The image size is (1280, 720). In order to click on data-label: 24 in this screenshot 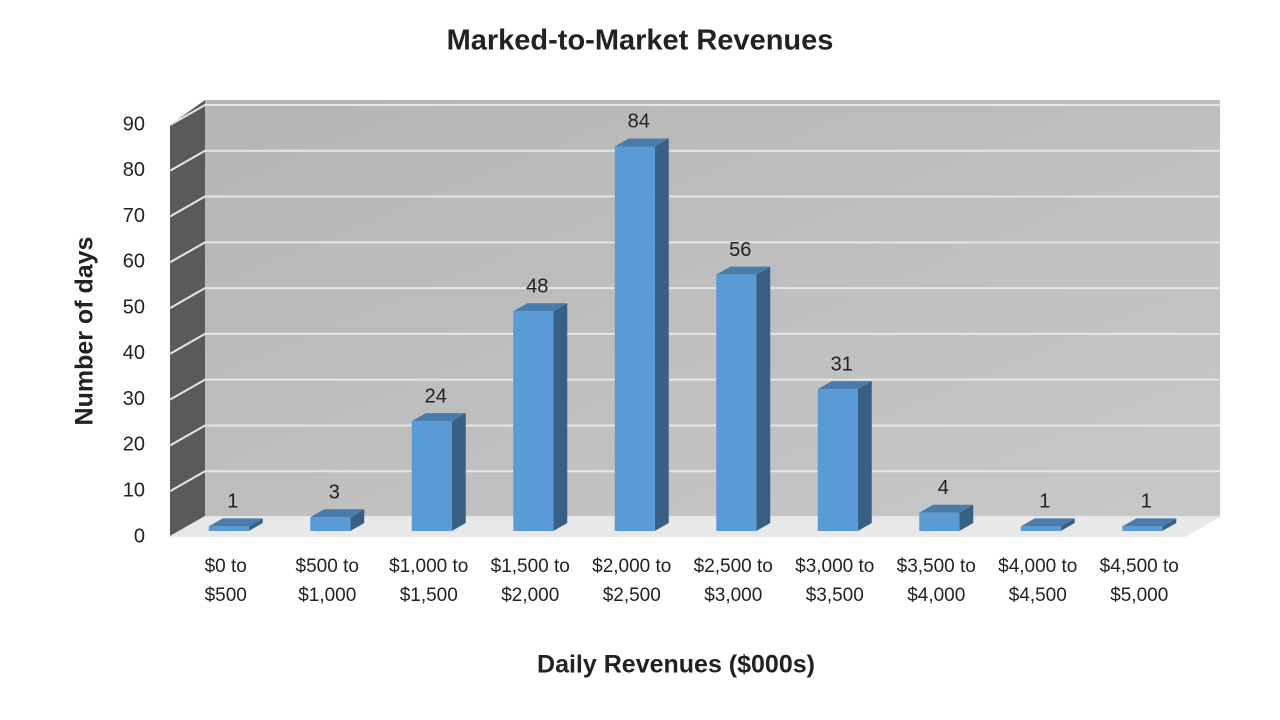, I will do `click(436, 396)`.